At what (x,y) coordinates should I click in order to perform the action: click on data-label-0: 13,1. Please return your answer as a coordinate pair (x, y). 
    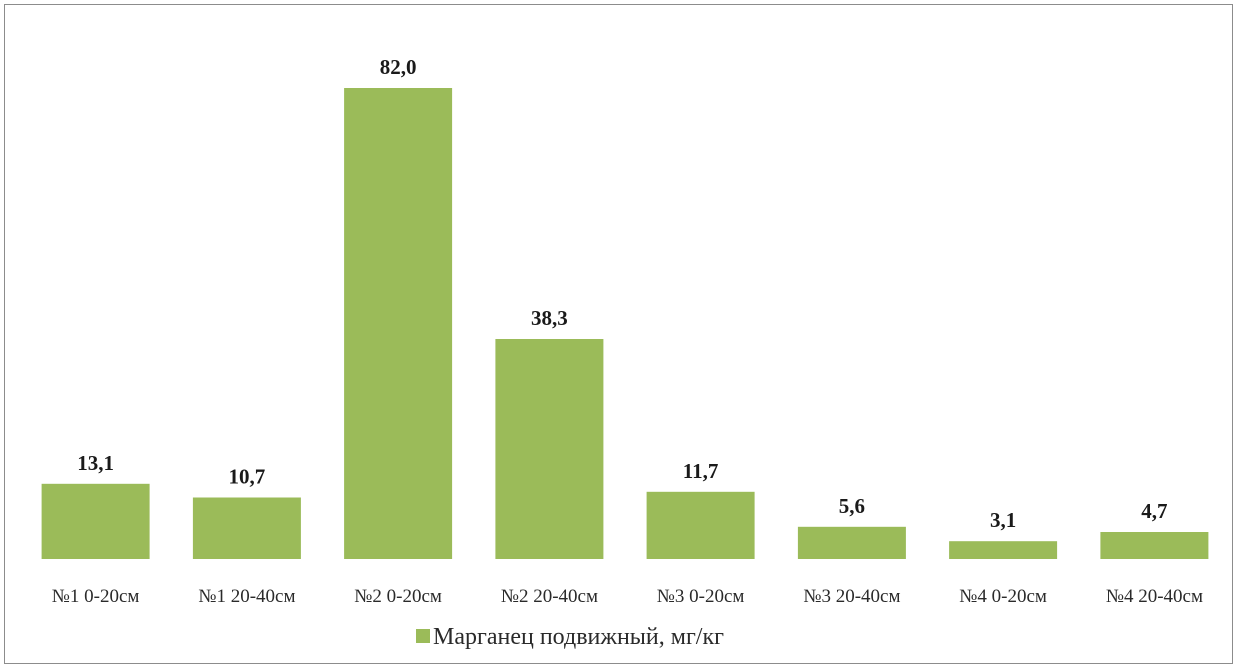
    Looking at the image, I should click on (95, 463).